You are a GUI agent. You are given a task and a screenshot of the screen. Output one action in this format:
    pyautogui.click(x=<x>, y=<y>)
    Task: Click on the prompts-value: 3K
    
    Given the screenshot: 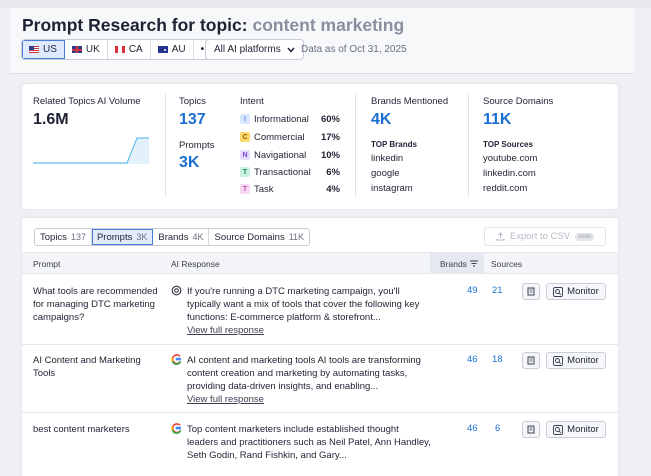 What is the action you would take?
    pyautogui.click(x=189, y=162)
    